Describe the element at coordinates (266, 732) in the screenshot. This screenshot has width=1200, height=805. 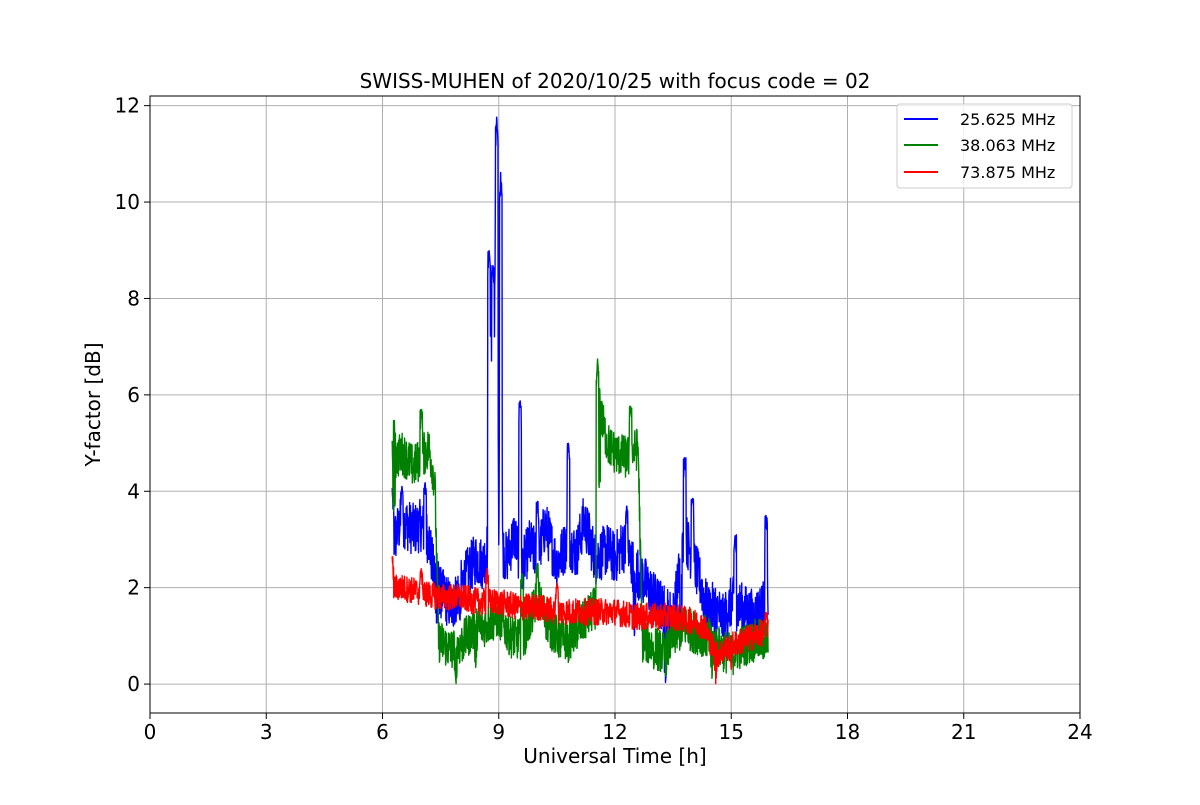
I see `x-tick-label: 3` at that location.